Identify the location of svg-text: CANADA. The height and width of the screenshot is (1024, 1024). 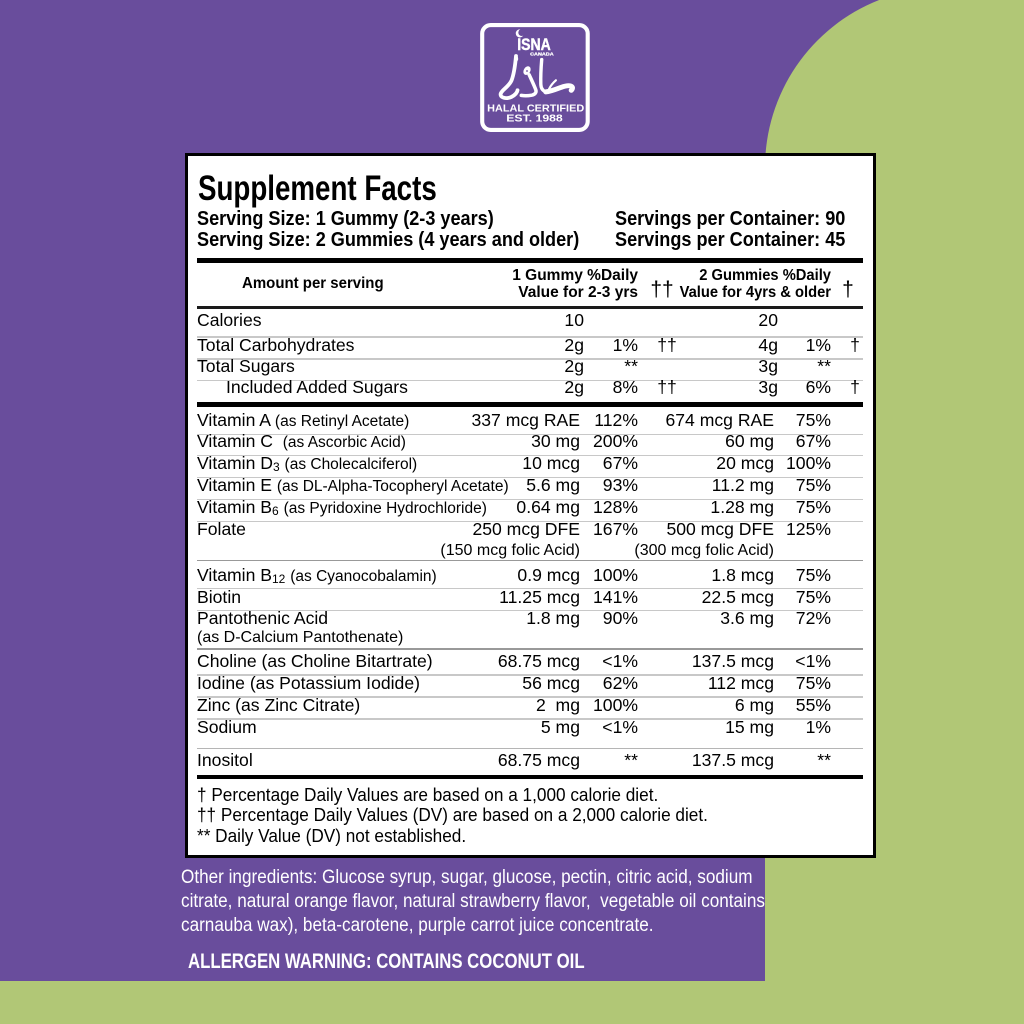
(542, 55).